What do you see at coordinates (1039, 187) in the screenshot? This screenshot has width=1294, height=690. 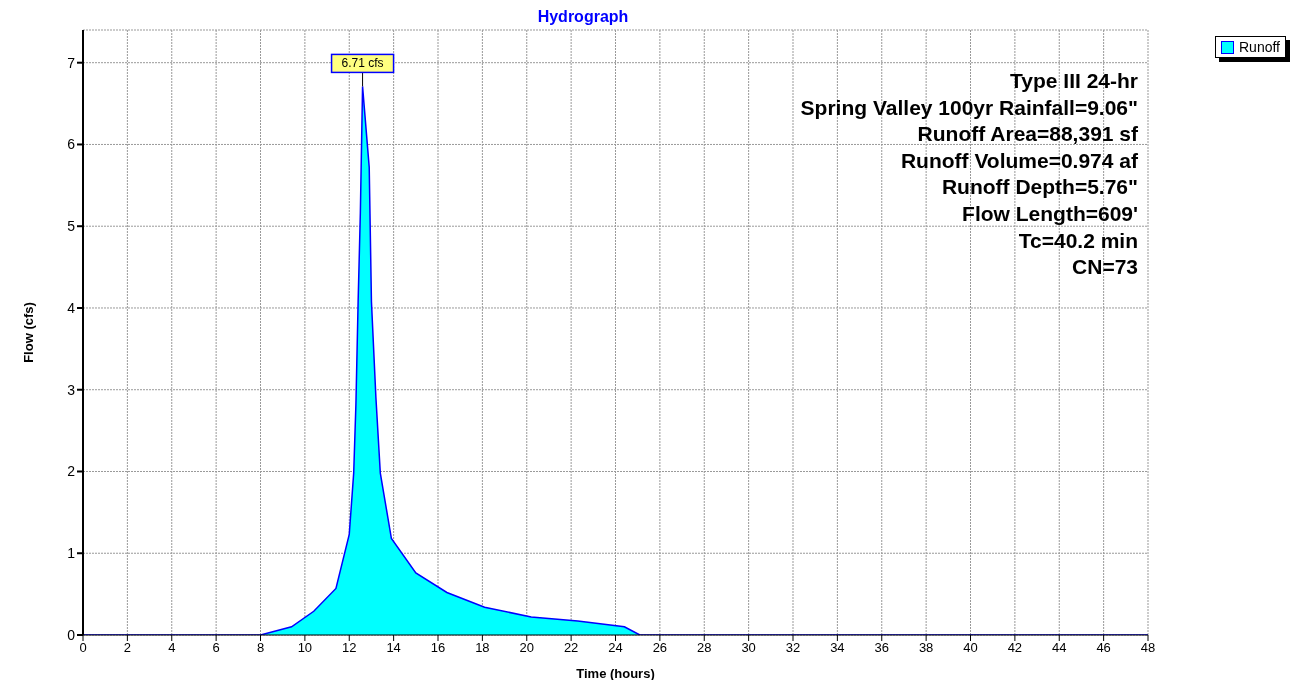 I see `annotation: Runoff Depth=5.76"` at bounding box center [1039, 187].